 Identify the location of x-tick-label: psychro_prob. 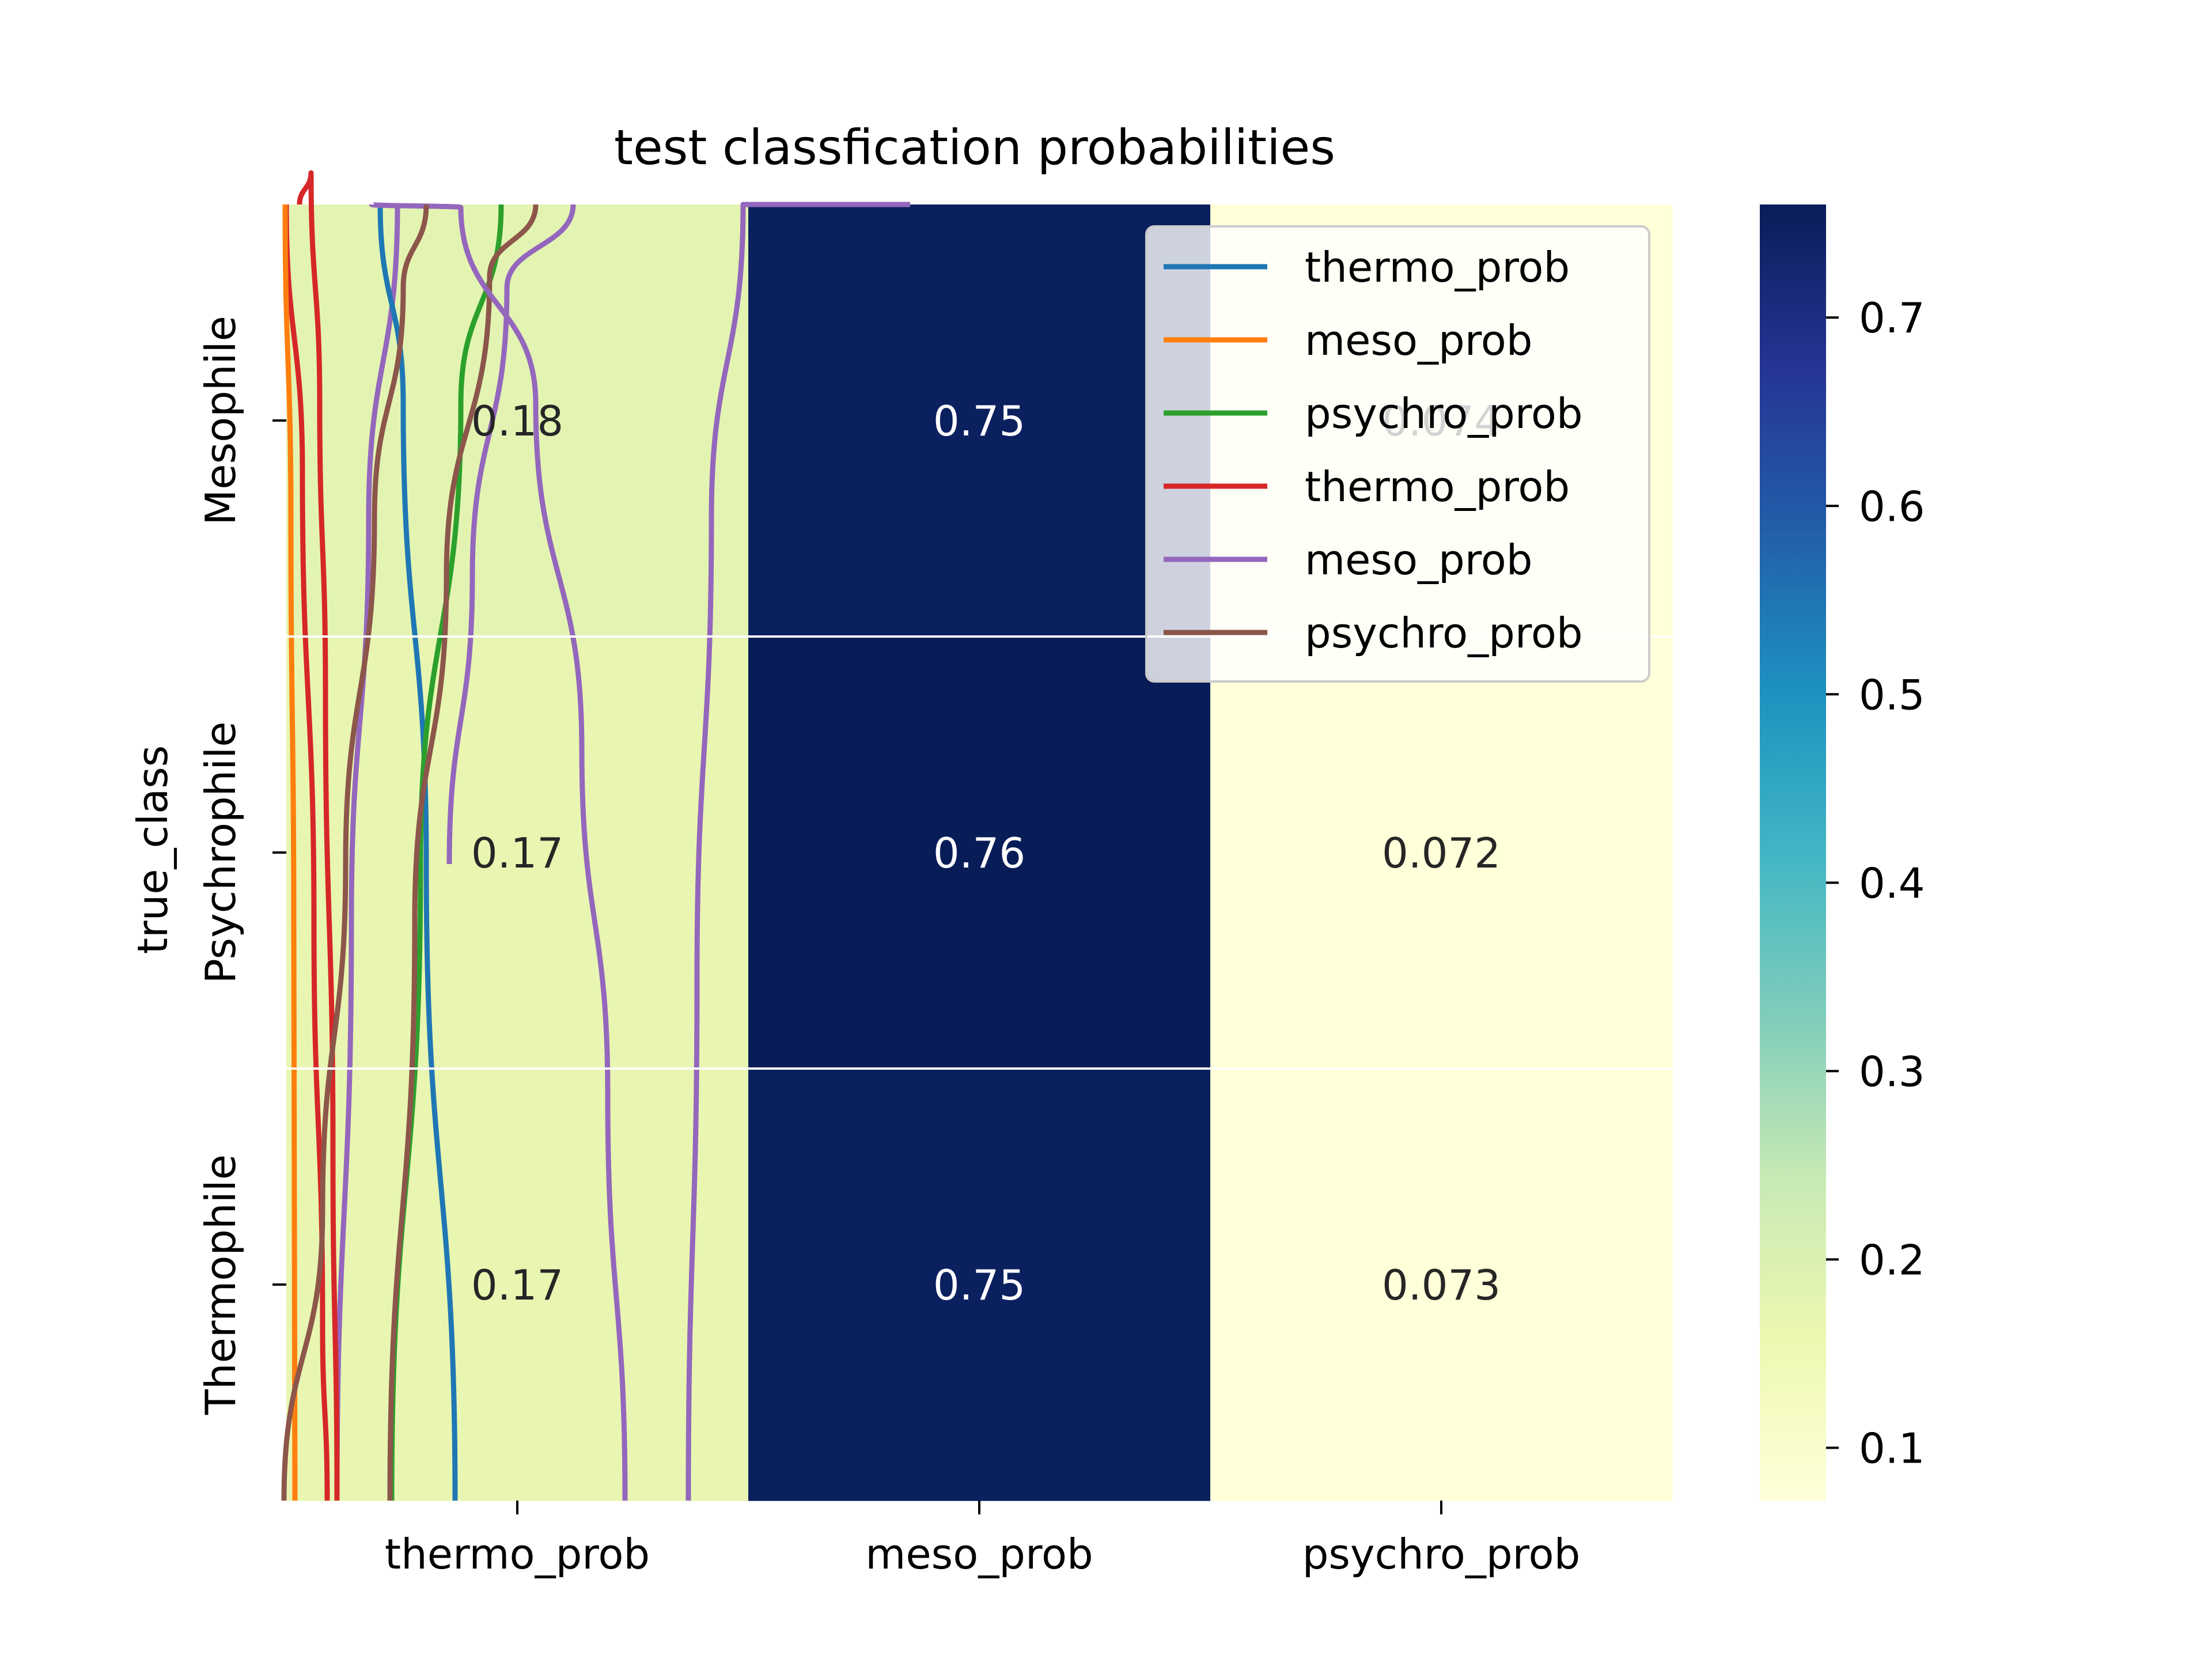
(1441, 1554).